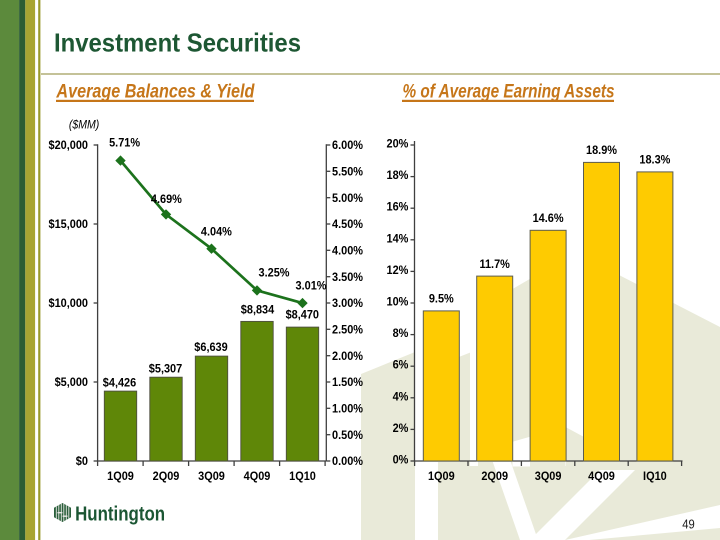 The height and width of the screenshot is (540, 720). I want to click on svg-text: 14%, so click(398, 238).